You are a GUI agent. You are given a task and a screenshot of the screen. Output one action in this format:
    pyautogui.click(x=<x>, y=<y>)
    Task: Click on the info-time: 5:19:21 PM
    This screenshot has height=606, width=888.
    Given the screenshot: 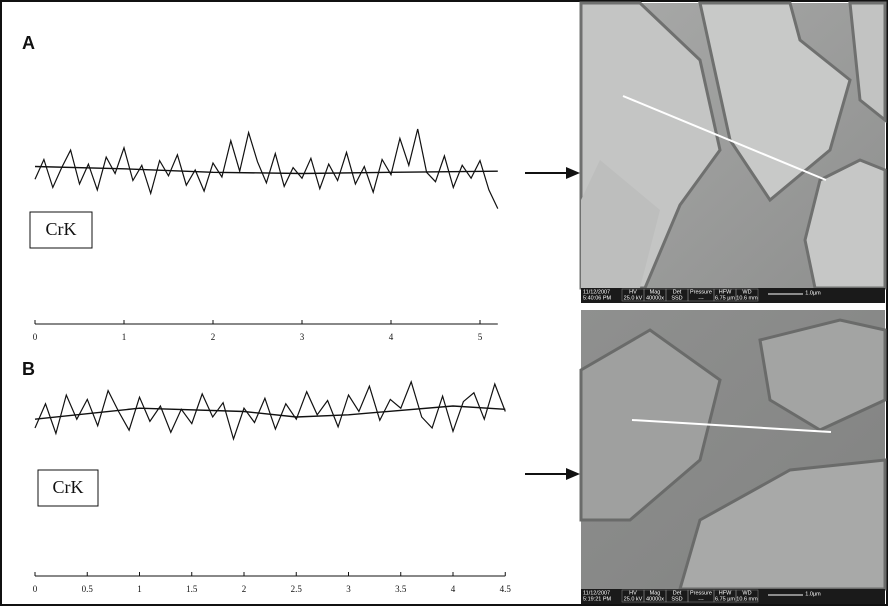 What is the action you would take?
    pyautogui.click(x=597, y=599)
    